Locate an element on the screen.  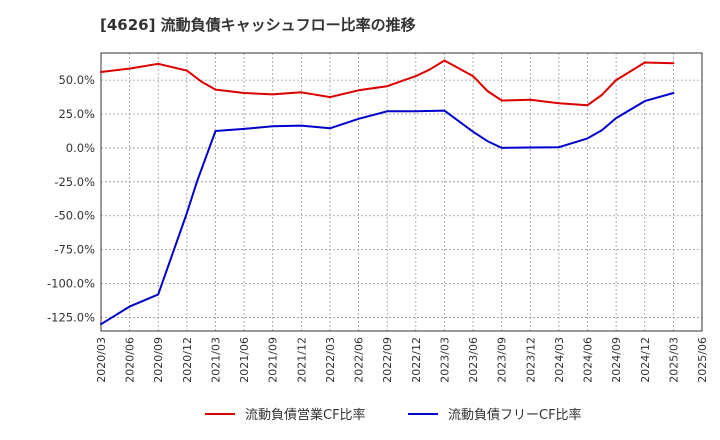
x-tick-label: 2020/03 is located at coordinates (101, 360).